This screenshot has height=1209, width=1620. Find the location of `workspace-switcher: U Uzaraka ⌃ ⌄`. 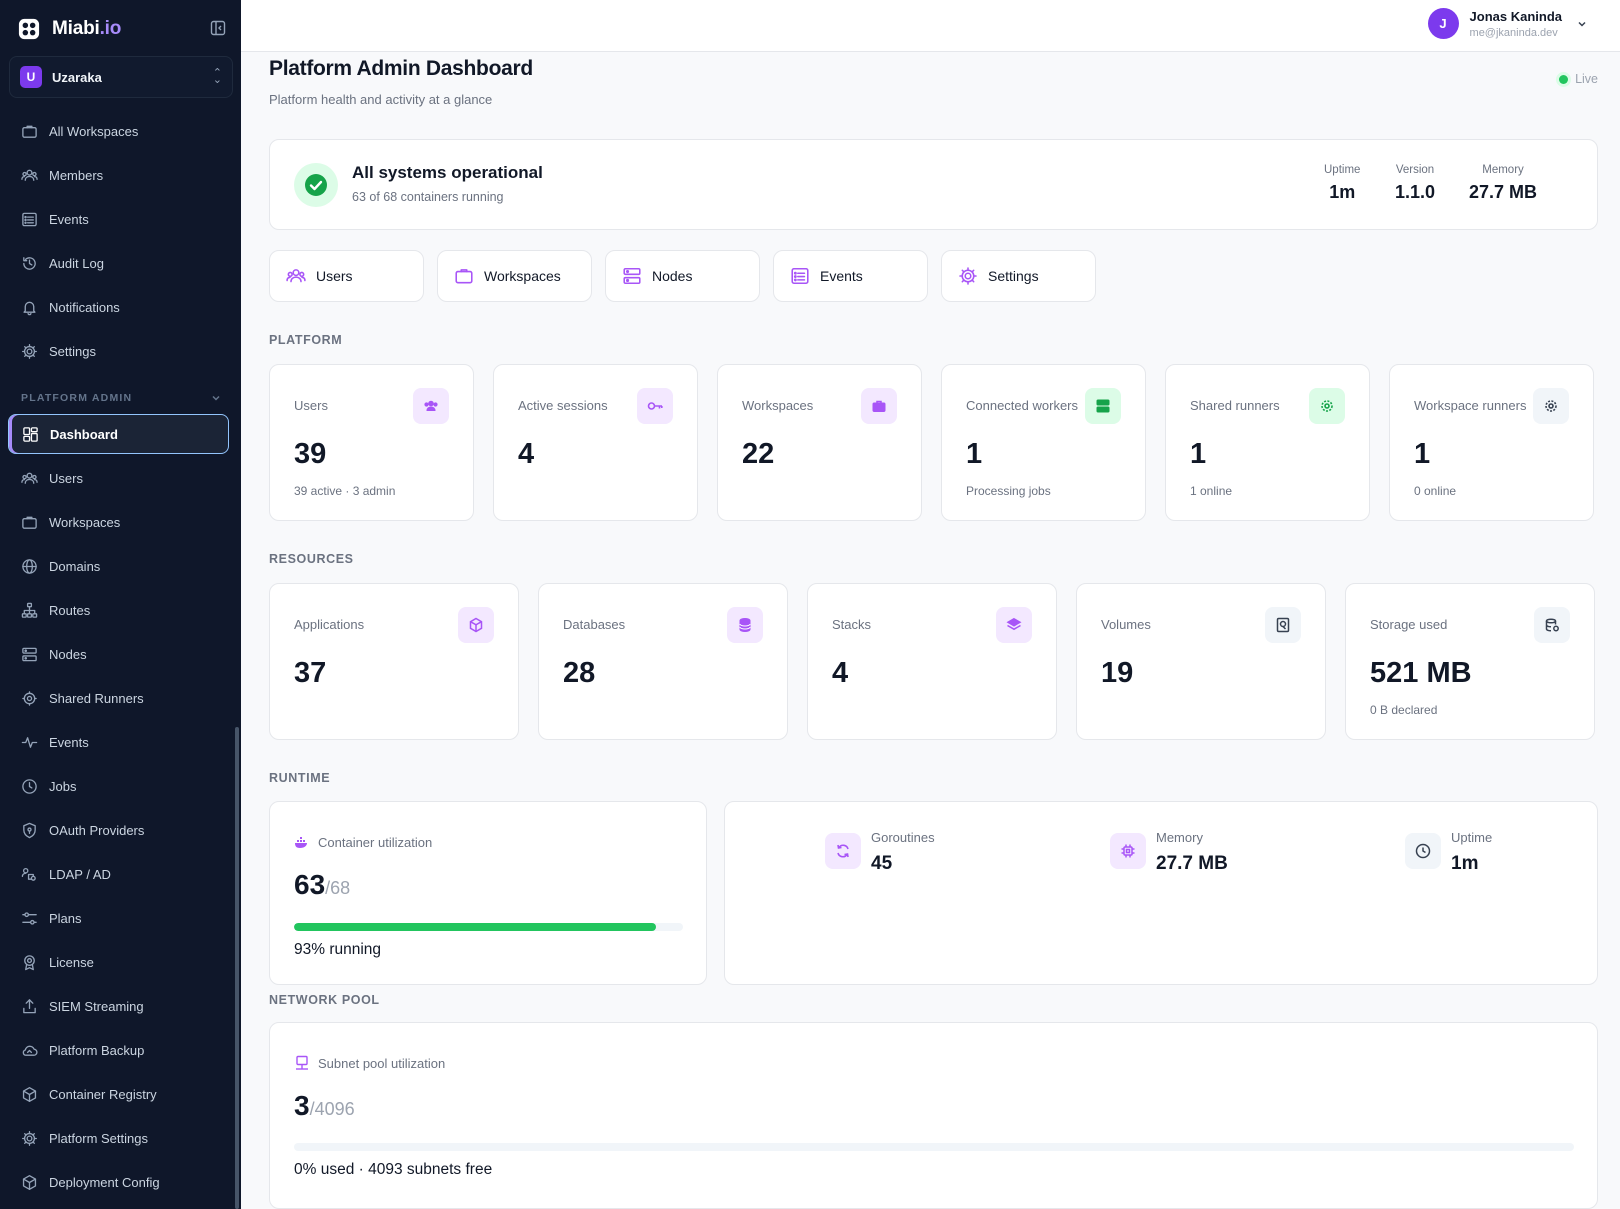

workspace-switcher: U Uzaraka ⌃ ⌄ is located at coordinates (121, 77).